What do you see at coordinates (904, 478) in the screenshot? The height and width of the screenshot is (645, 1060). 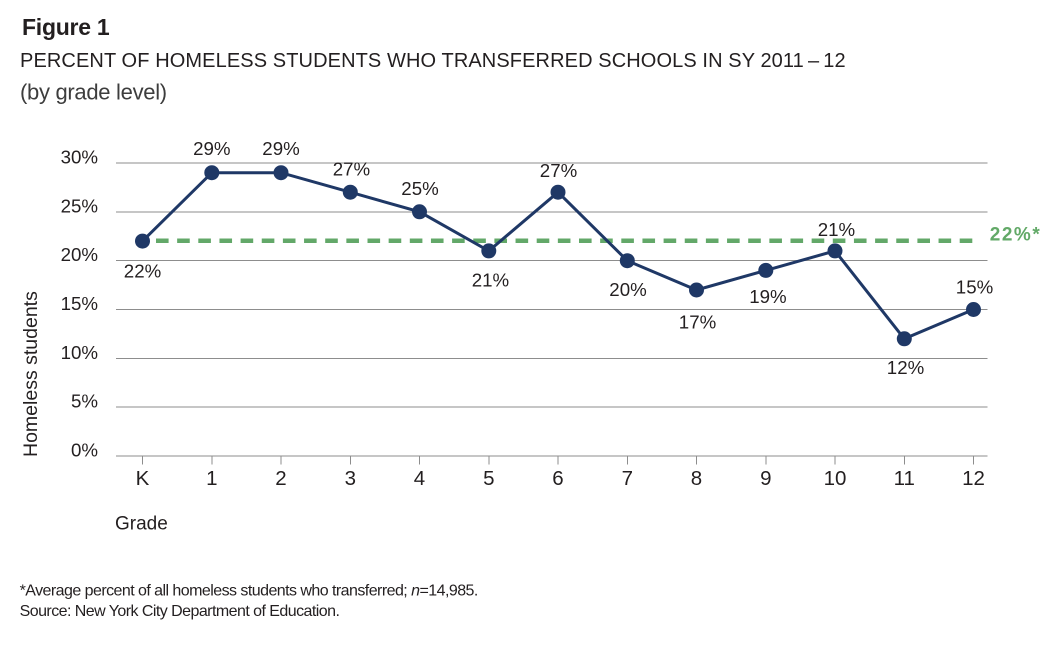 I see `svg-text: 11` at bounding box center [904, 478].